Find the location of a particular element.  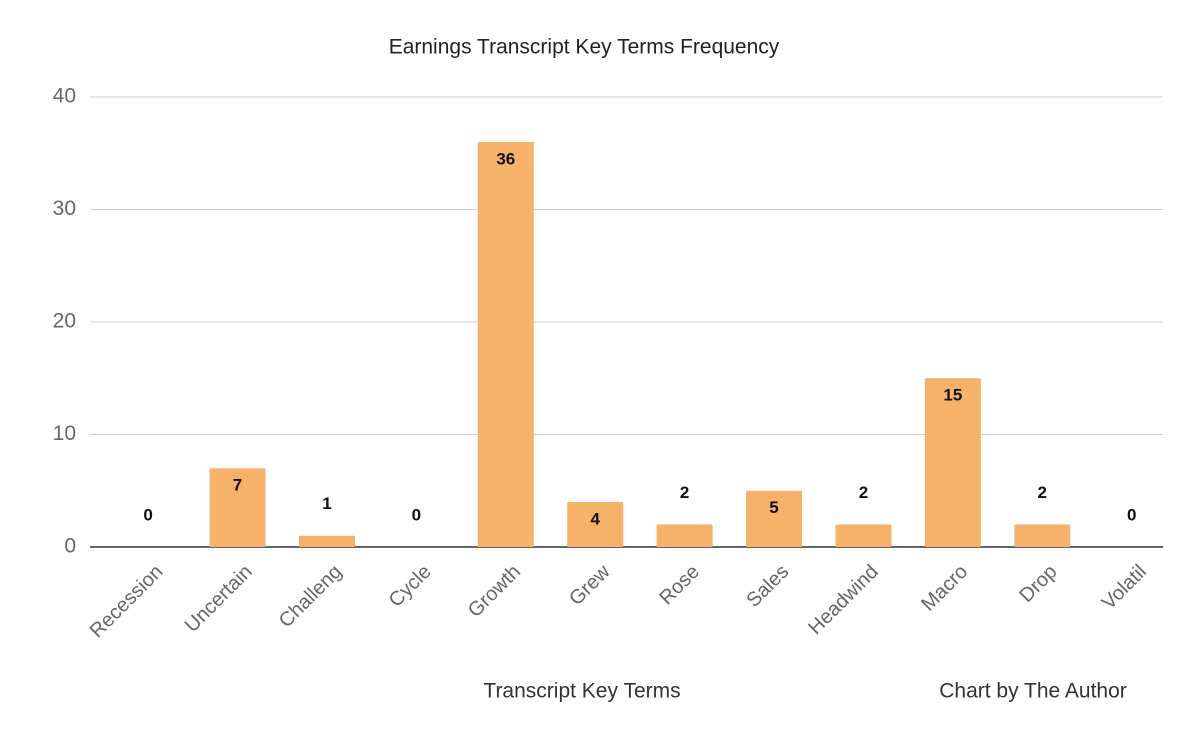

x-tick-label: Challeng is located at coordinates (310, 596).